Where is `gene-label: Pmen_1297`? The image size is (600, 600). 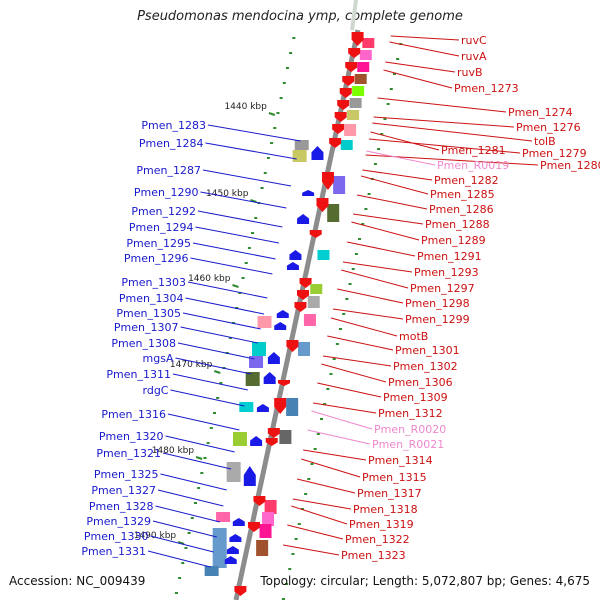 gene-label: Pmen_1297 is located at coordinates (442, 288).